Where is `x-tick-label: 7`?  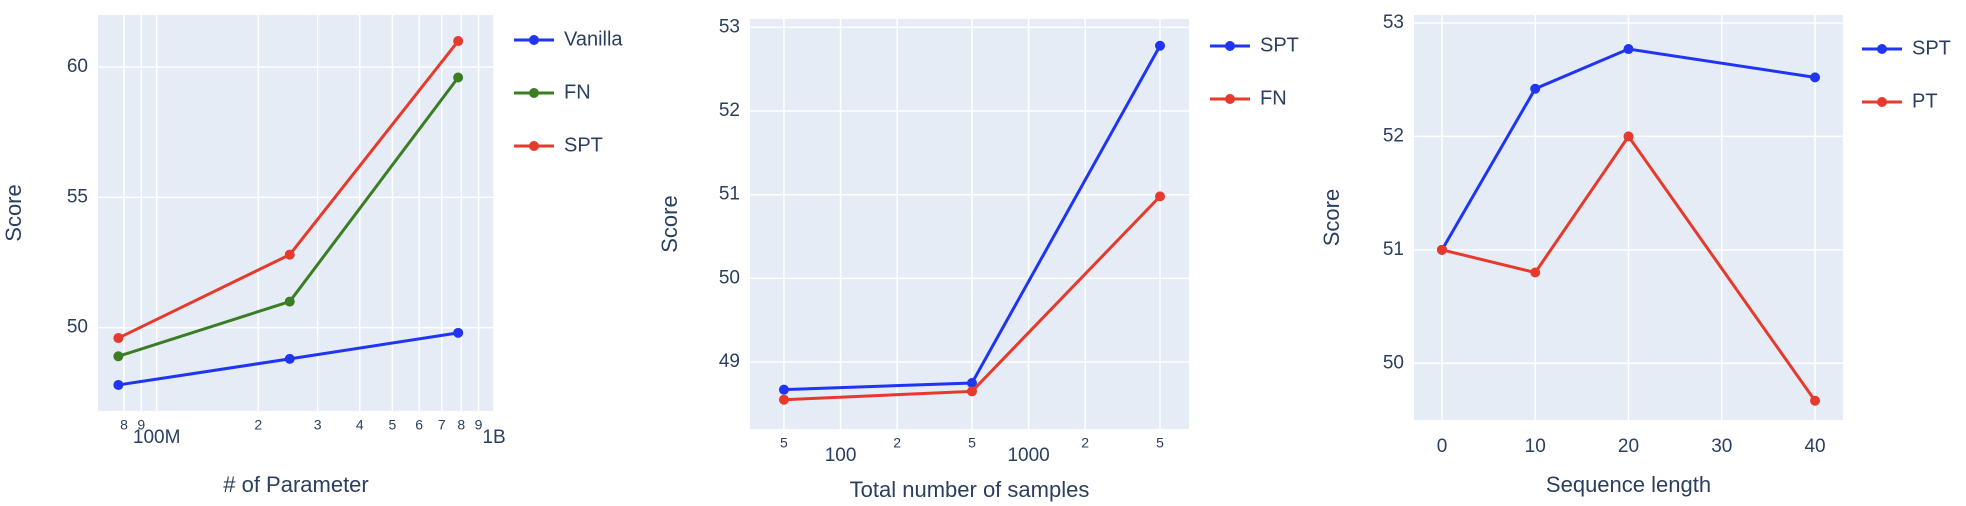
x-tick-label: 7 is located at coordinates (442, 425).